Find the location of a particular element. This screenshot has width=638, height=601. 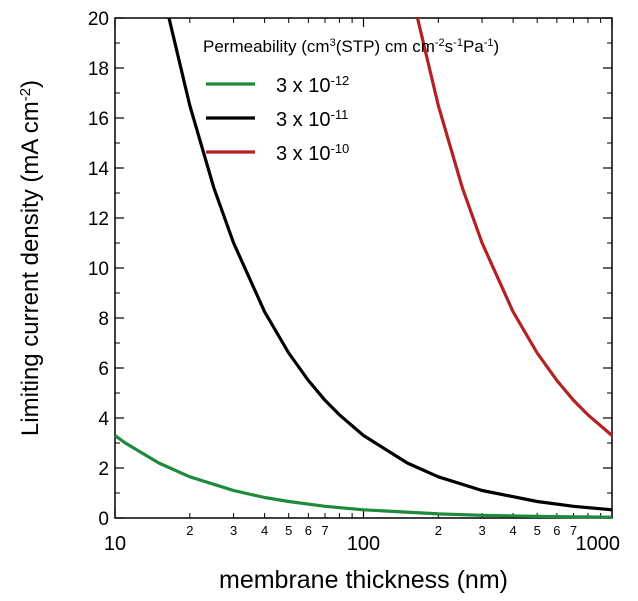

y-tick-label: 20 is located at coordinates (98, 19).